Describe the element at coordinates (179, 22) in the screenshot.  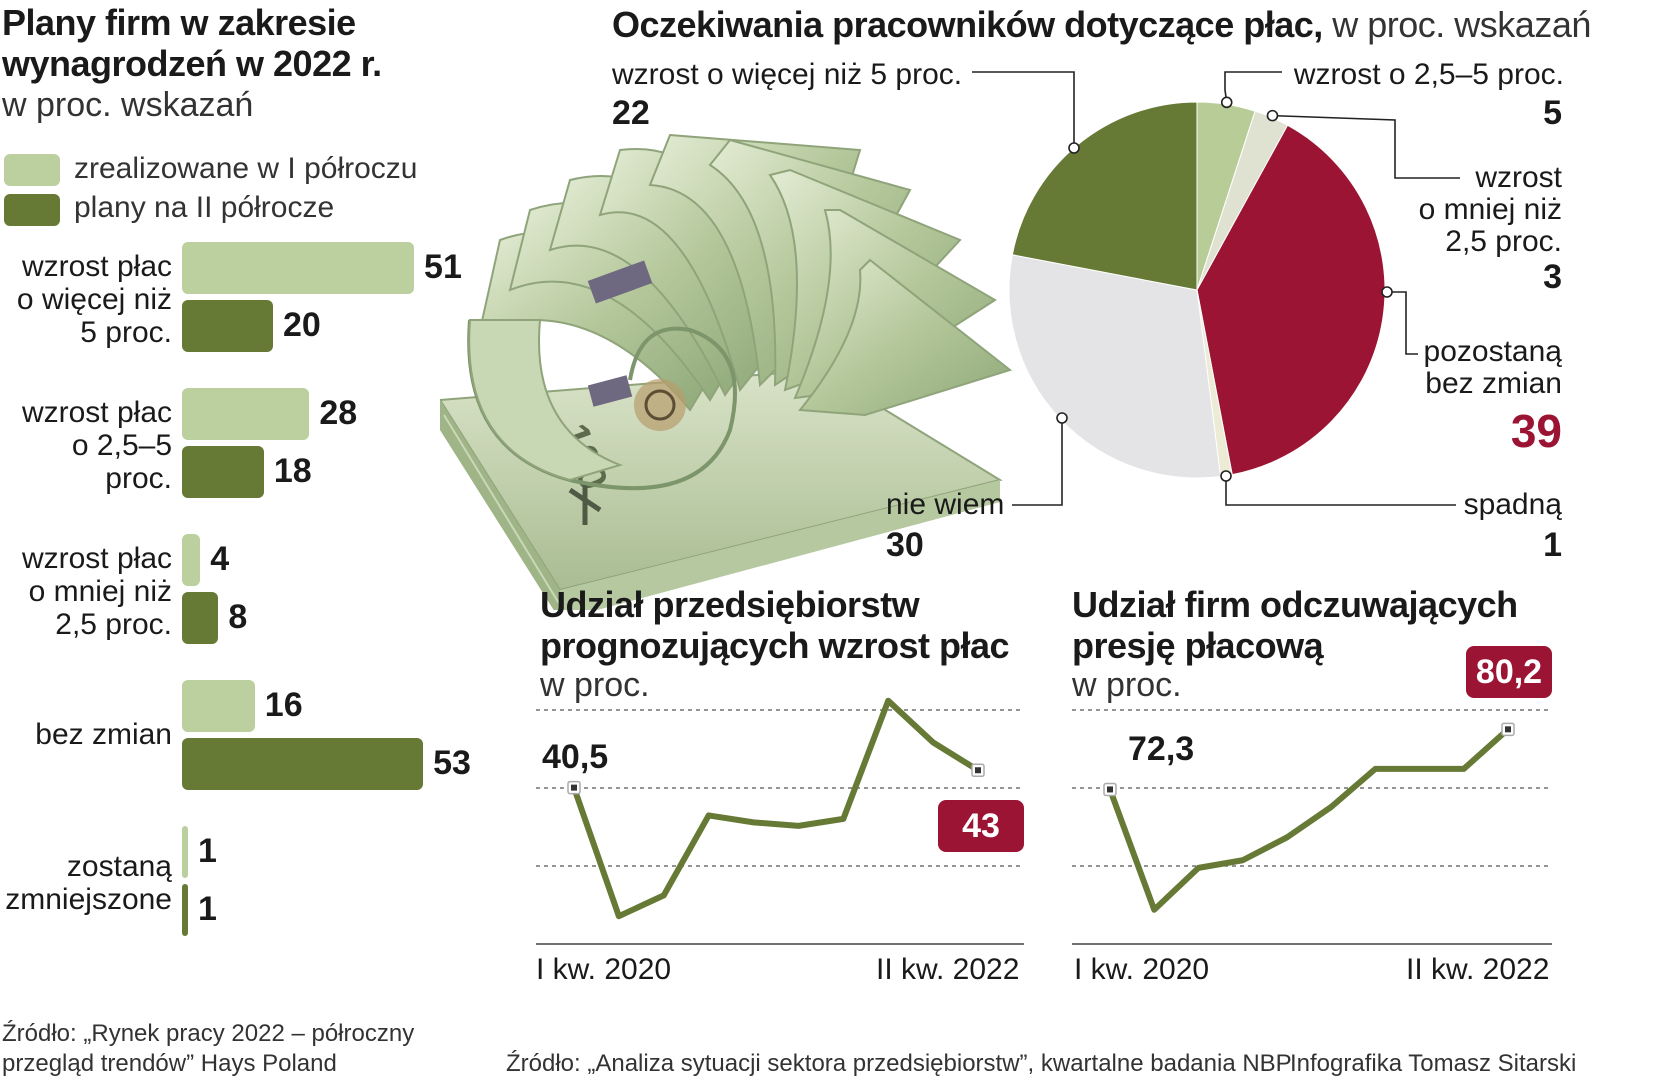
I see `bar-chart-title-line1: Plany firm w zakresie` at that location.